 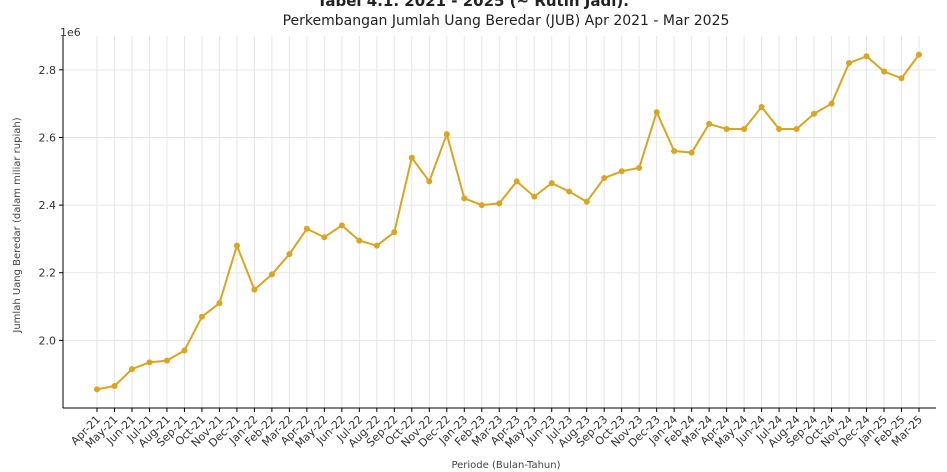 What do you see at coordinates (473, 5) in the screenshot?
I see `clipped-heading: Tabel 4.1. 2021 - 2025 (~ Rutin Jadi).` at bounding box center [473, 5].